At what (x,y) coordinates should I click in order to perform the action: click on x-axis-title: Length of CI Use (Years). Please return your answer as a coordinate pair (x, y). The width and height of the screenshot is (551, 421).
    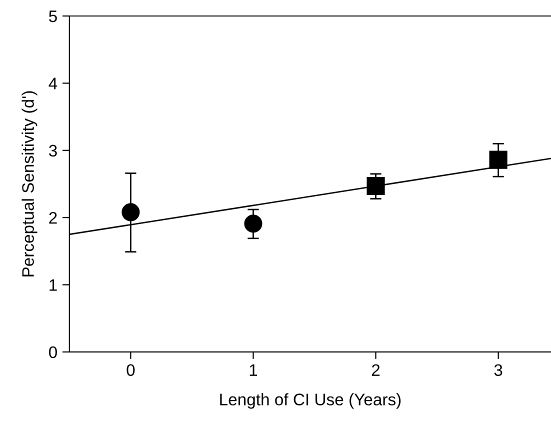
    Looking at the image, I should click on (310, 401).